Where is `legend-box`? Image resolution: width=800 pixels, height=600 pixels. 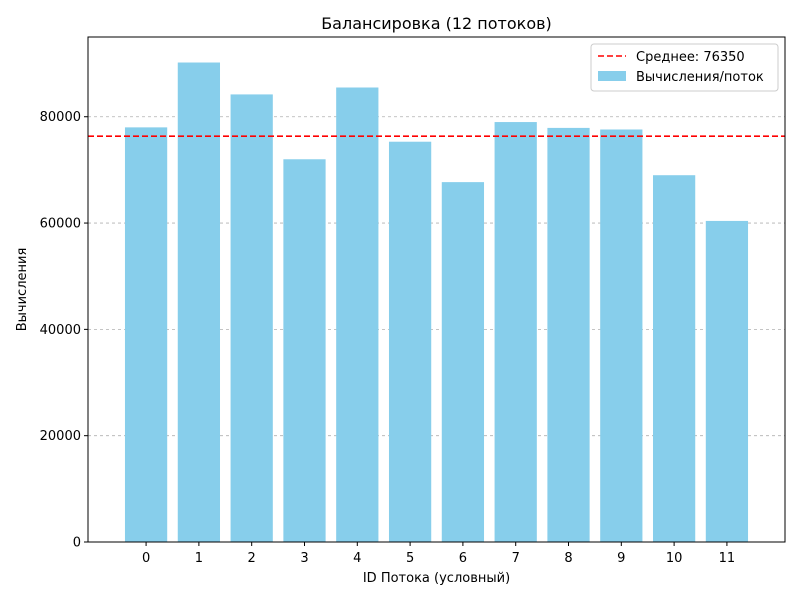
legend-box is located at coordinates (684, 67).